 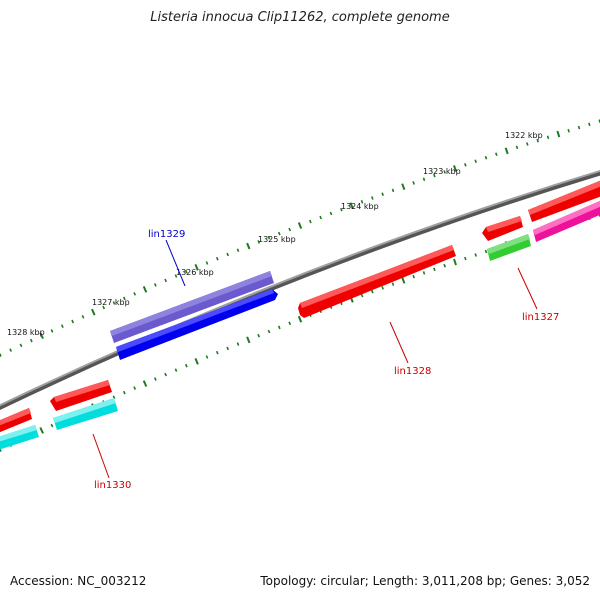 What do you see at coordinates (78, 581) in the screenshot?
I see `accession-text: Accession: NC_003212` at bounding box center [78, 581].